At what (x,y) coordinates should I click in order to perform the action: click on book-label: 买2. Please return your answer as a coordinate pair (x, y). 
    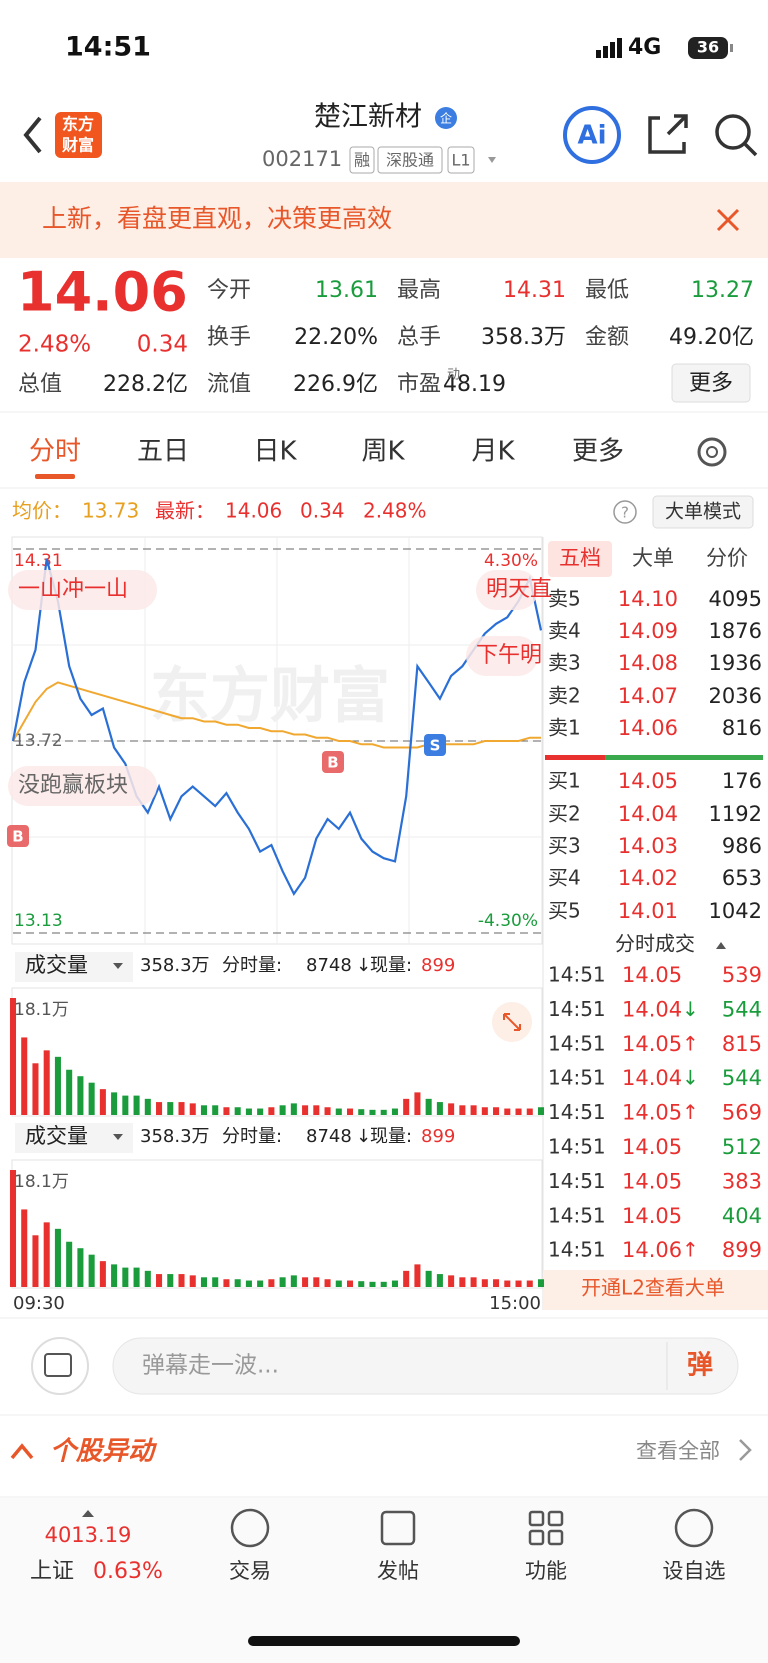
    Looking at the image, I should click on (564, 814).